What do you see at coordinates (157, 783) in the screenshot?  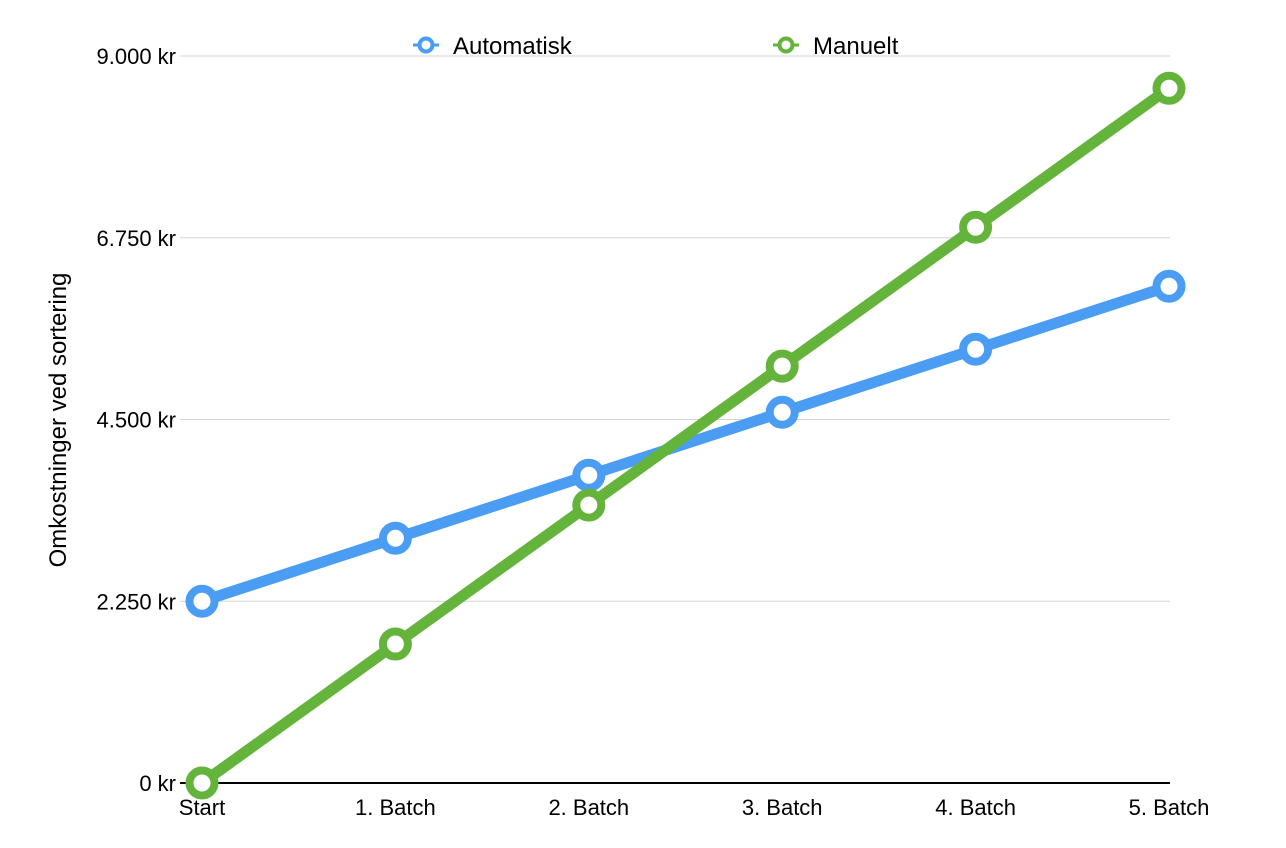 I see `y-tick-label: 0 kr` at bounding box center [157, 783].